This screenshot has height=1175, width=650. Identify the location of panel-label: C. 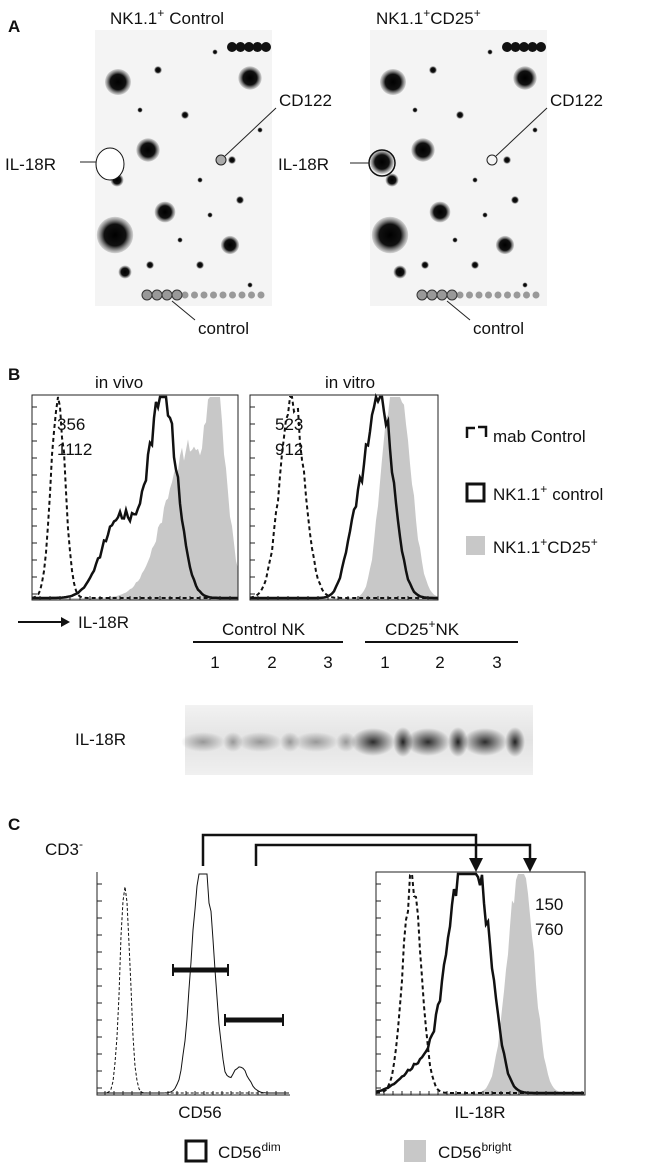
(14, 824).